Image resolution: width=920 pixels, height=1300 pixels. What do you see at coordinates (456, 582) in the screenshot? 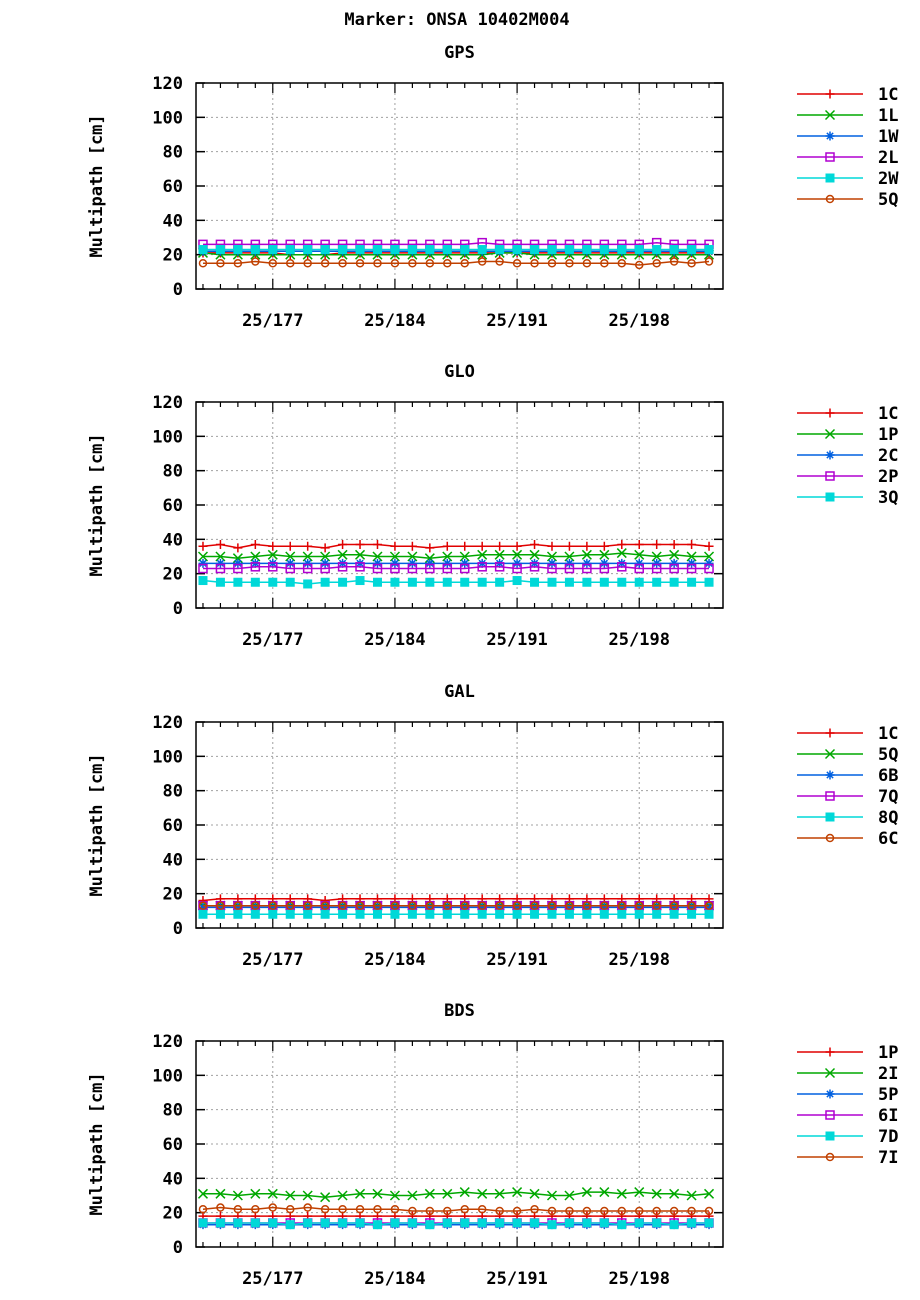
I see `series-3Q` at bounding box center [456, 582].